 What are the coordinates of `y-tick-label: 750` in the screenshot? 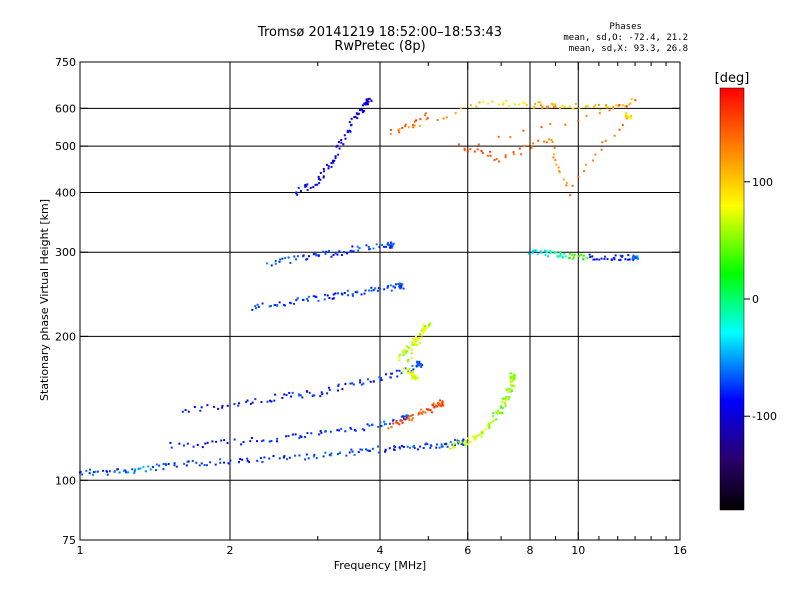 It's located at (65, 62).